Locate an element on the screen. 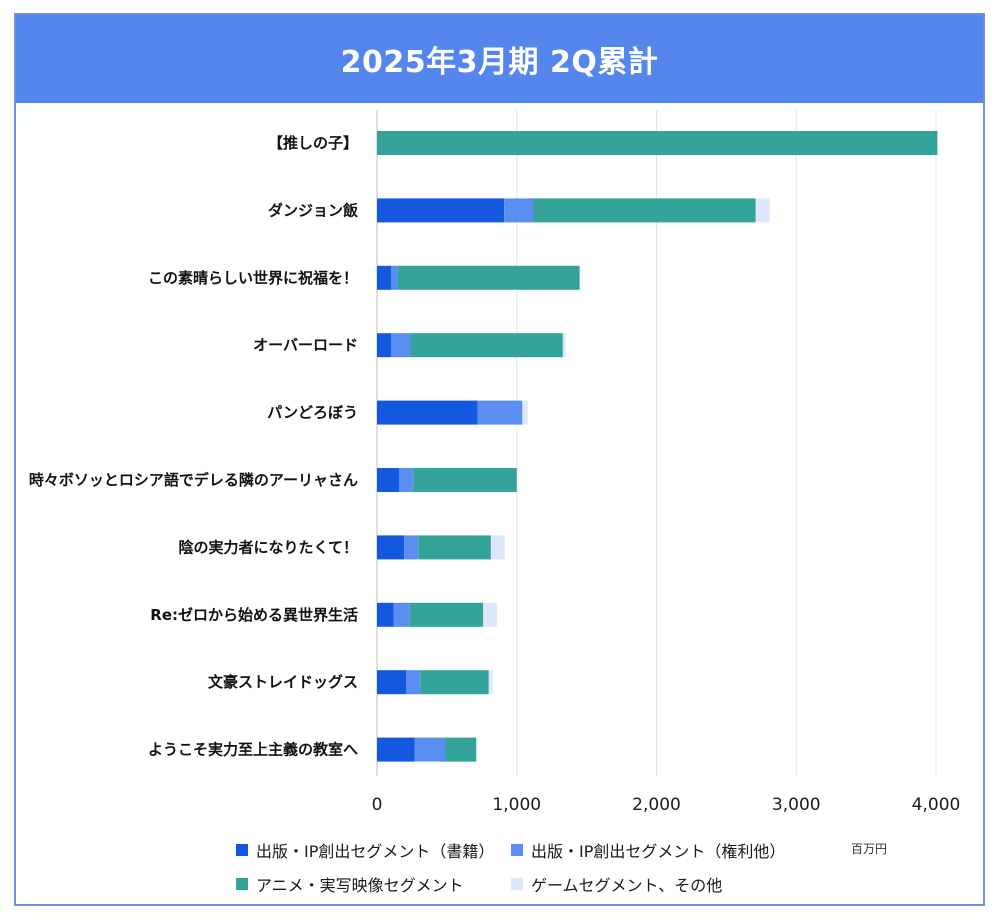  legend-label: ゲームセグメント、その他 is located at coordinates (627, 885).